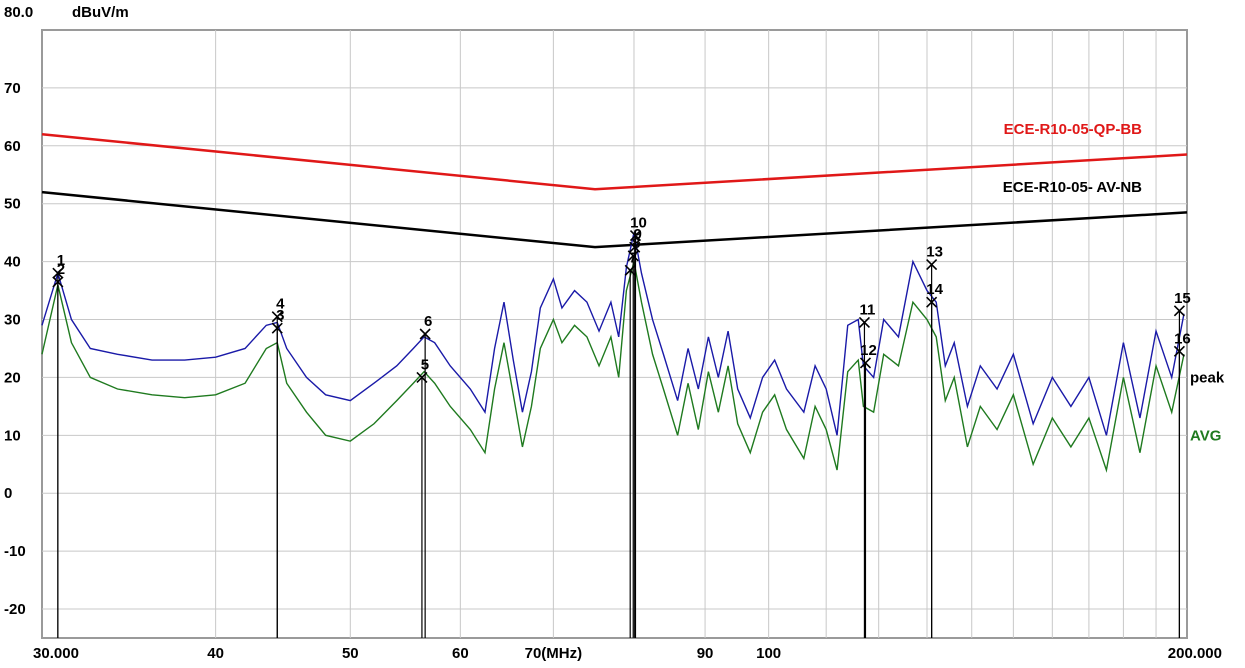 This screenshot has width=1245, height=668. I want to click on y-tick-label: -10, so click(15, 551).